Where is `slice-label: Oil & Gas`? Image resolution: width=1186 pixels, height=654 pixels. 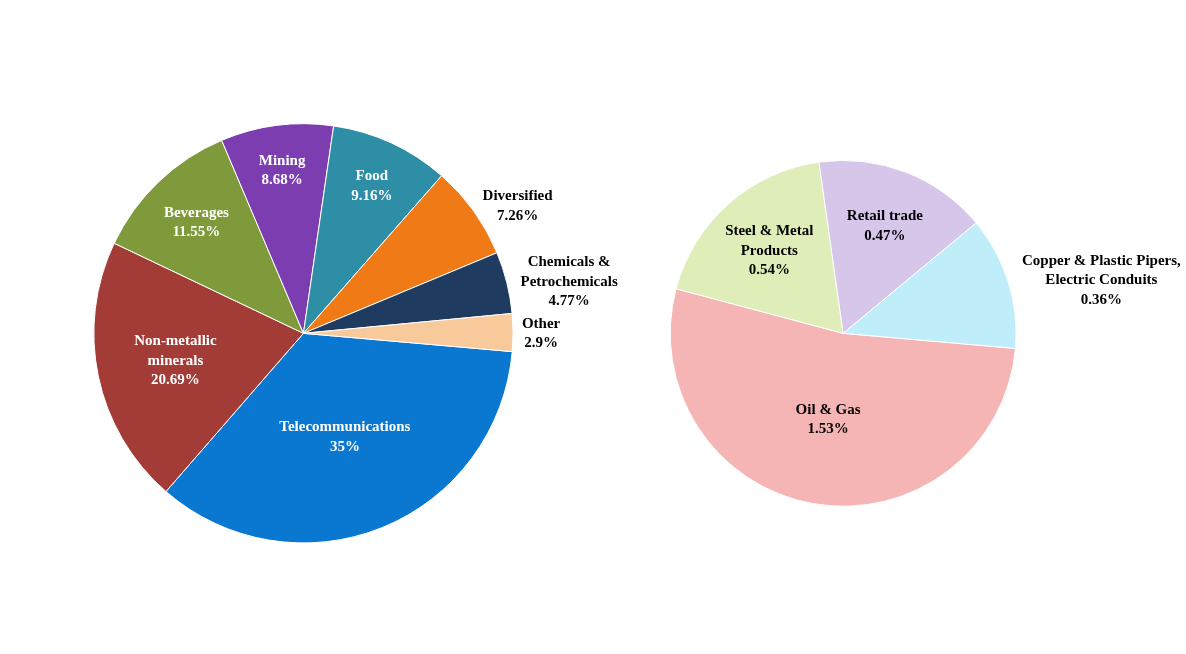 slice-label: Oil & Gas is located at coordinates (828, 408).